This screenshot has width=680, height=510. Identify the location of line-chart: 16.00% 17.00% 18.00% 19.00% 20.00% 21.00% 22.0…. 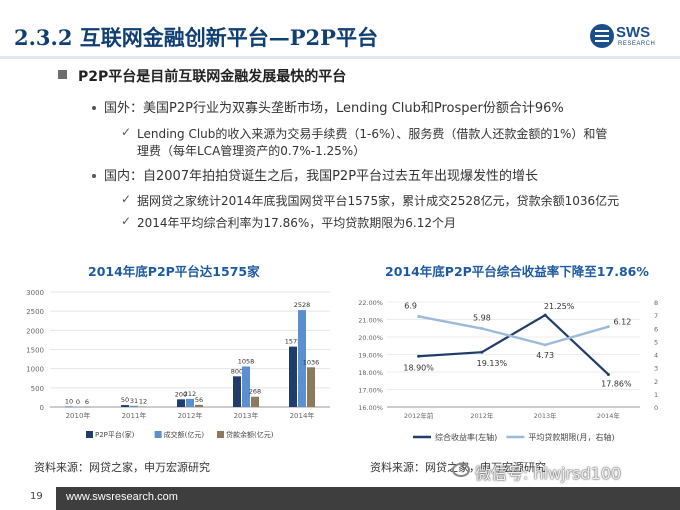
(508, 370).